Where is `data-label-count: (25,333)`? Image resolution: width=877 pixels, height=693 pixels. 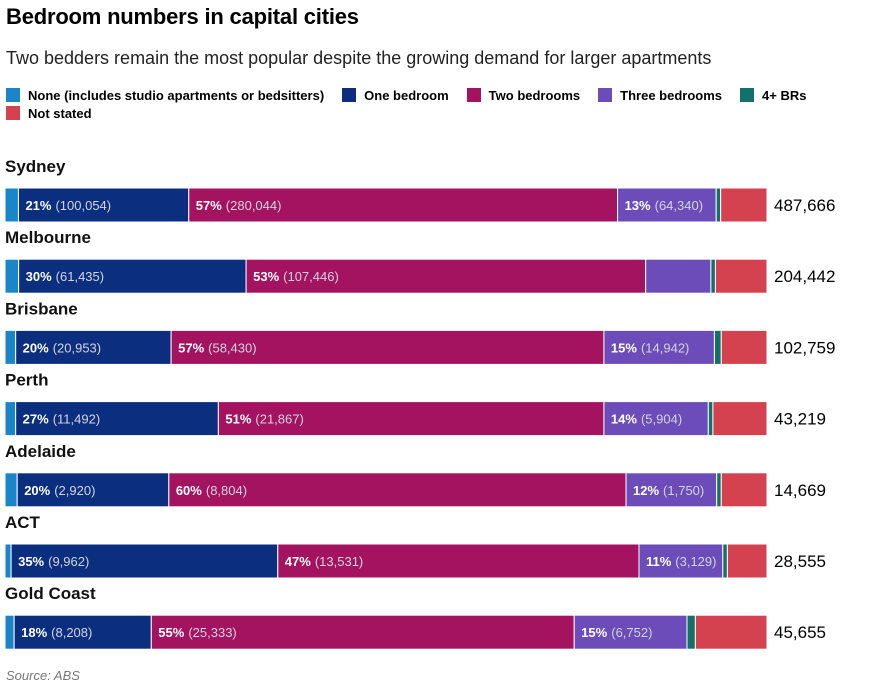 data-label-count: (25,333) is located at coordinates (212, 632).